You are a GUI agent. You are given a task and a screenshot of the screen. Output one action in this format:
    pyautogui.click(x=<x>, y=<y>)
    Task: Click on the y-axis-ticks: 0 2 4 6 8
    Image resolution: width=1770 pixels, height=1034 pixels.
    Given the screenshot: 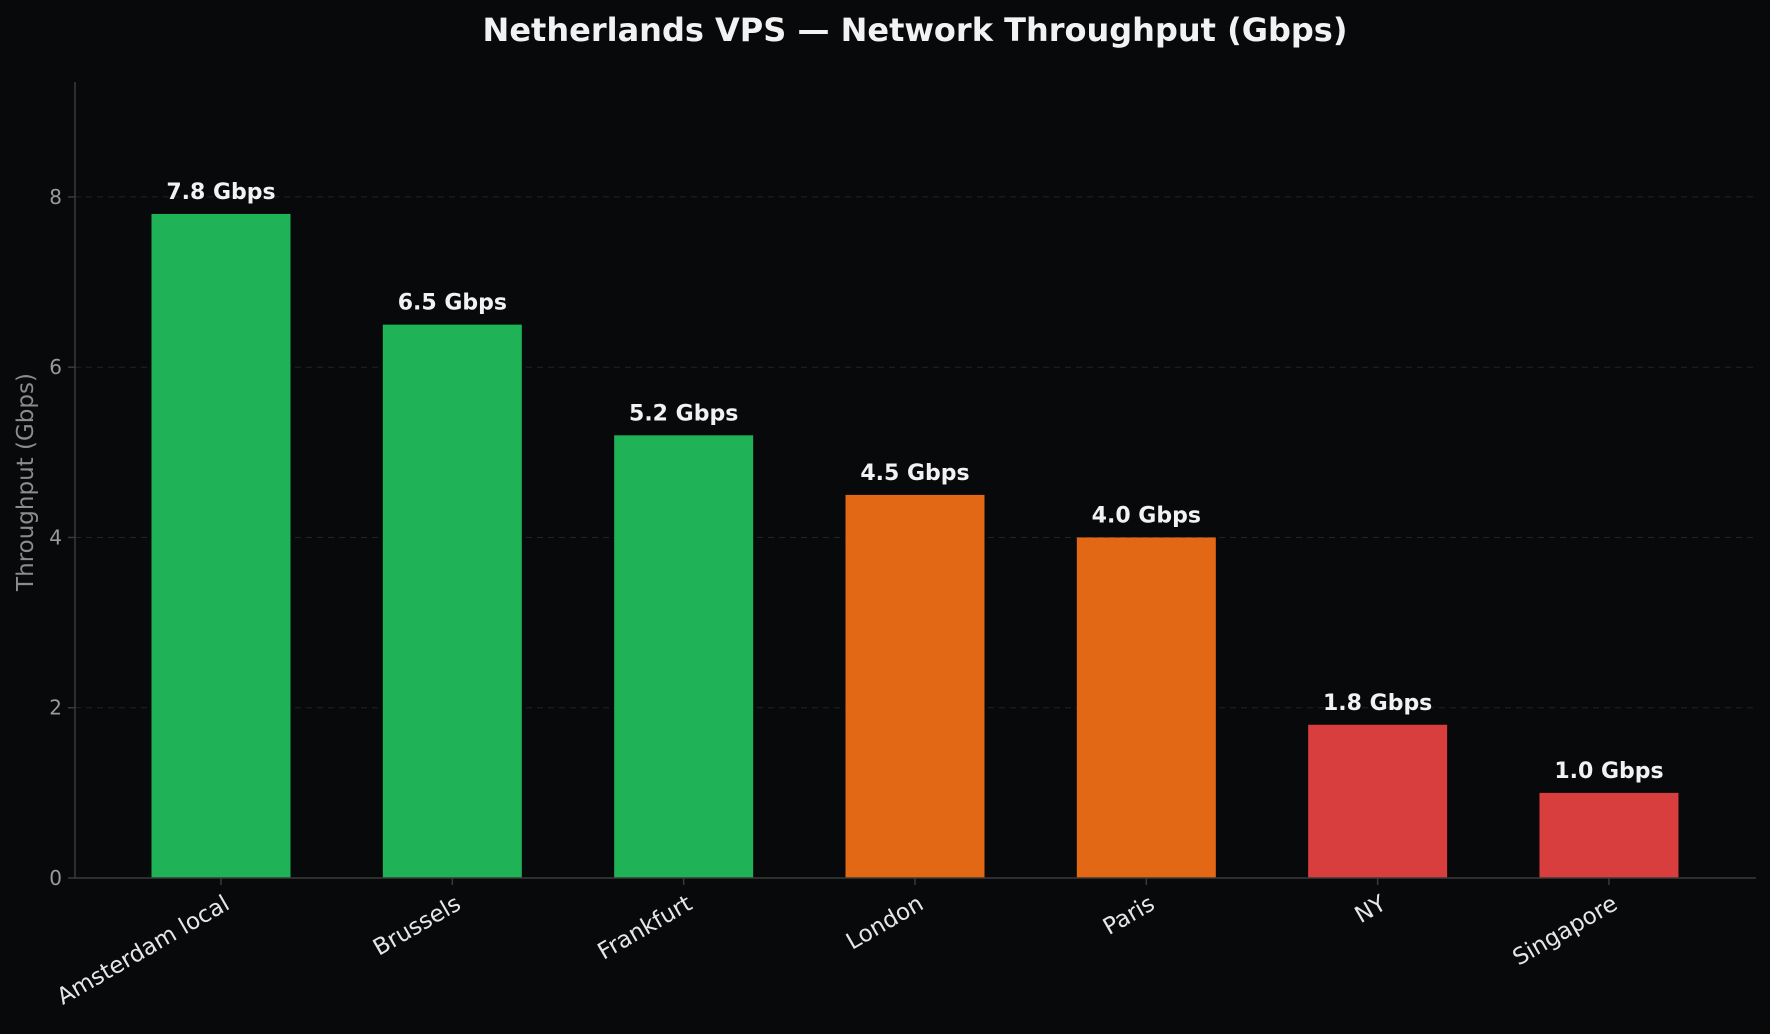 What is the action you would take?
    pyautogui.click(x=62, y=537)
    